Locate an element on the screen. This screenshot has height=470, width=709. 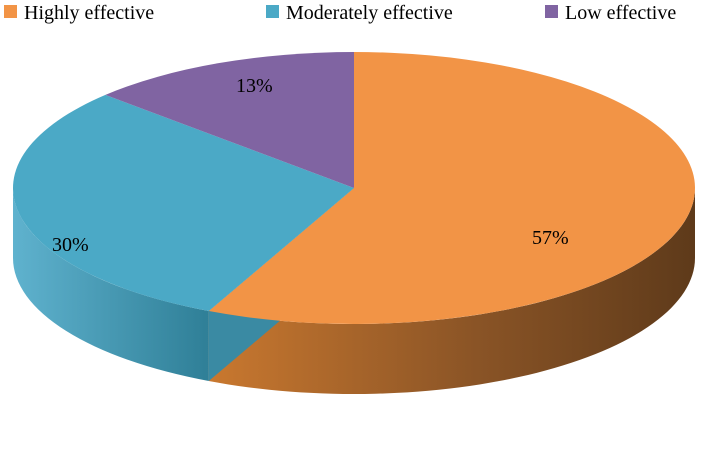
pie-side-moderately-effective is located at coordinates (111, 285).